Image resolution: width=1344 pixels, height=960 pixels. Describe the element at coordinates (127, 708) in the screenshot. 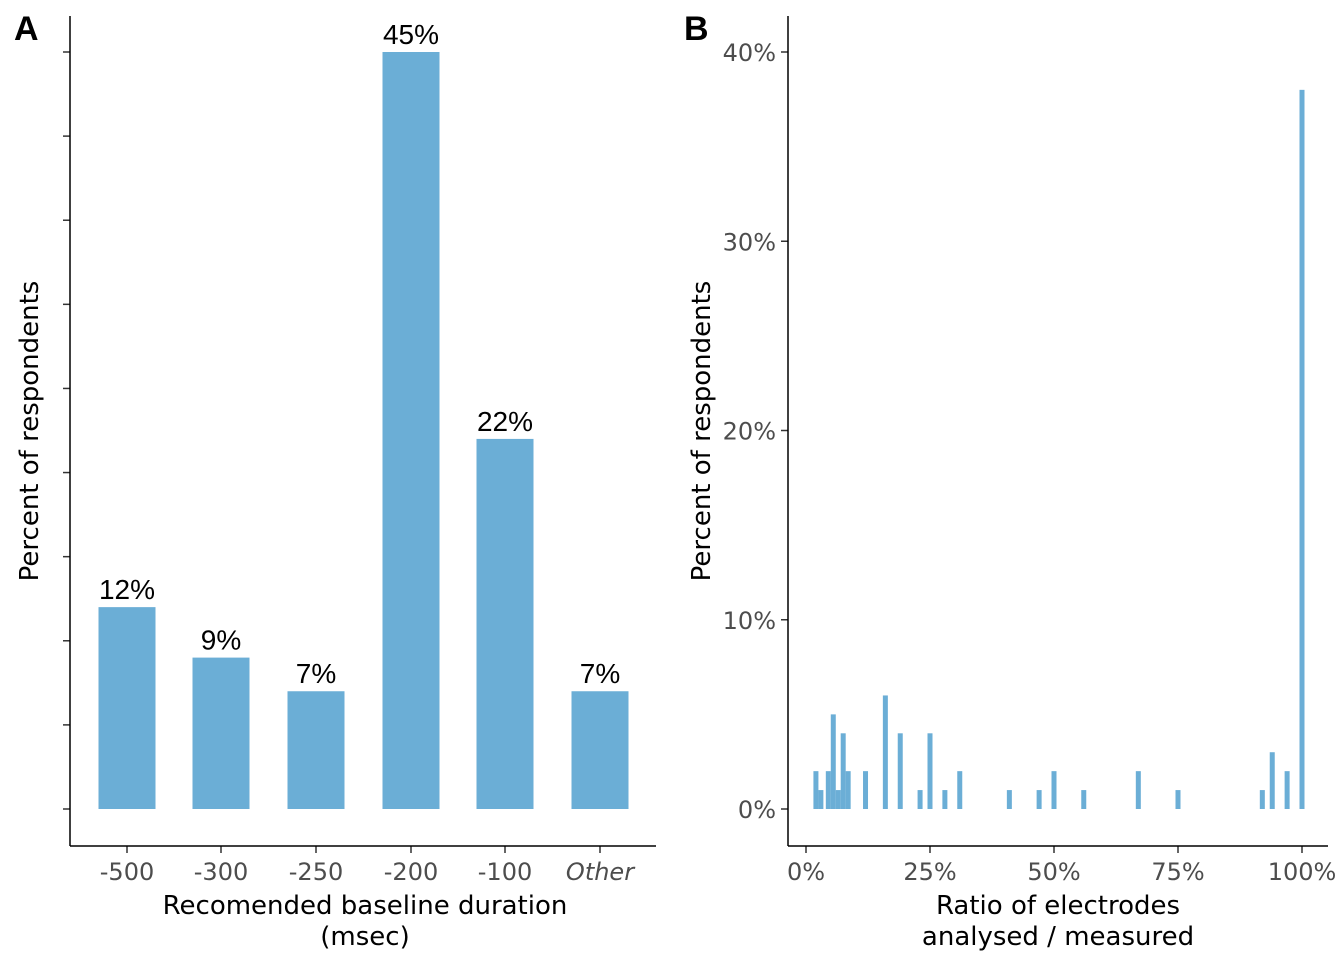

I see `bar-neg500` at that location.